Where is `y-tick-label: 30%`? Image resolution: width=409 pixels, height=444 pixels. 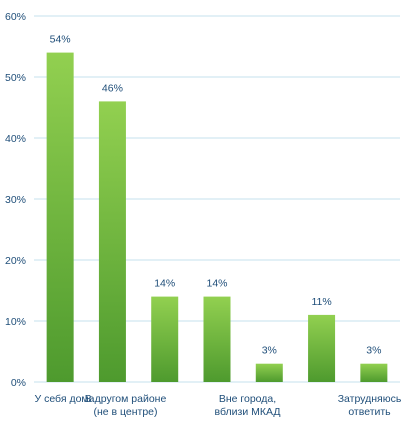 y-tick-label: 30% is located at coordinates (15, 200).